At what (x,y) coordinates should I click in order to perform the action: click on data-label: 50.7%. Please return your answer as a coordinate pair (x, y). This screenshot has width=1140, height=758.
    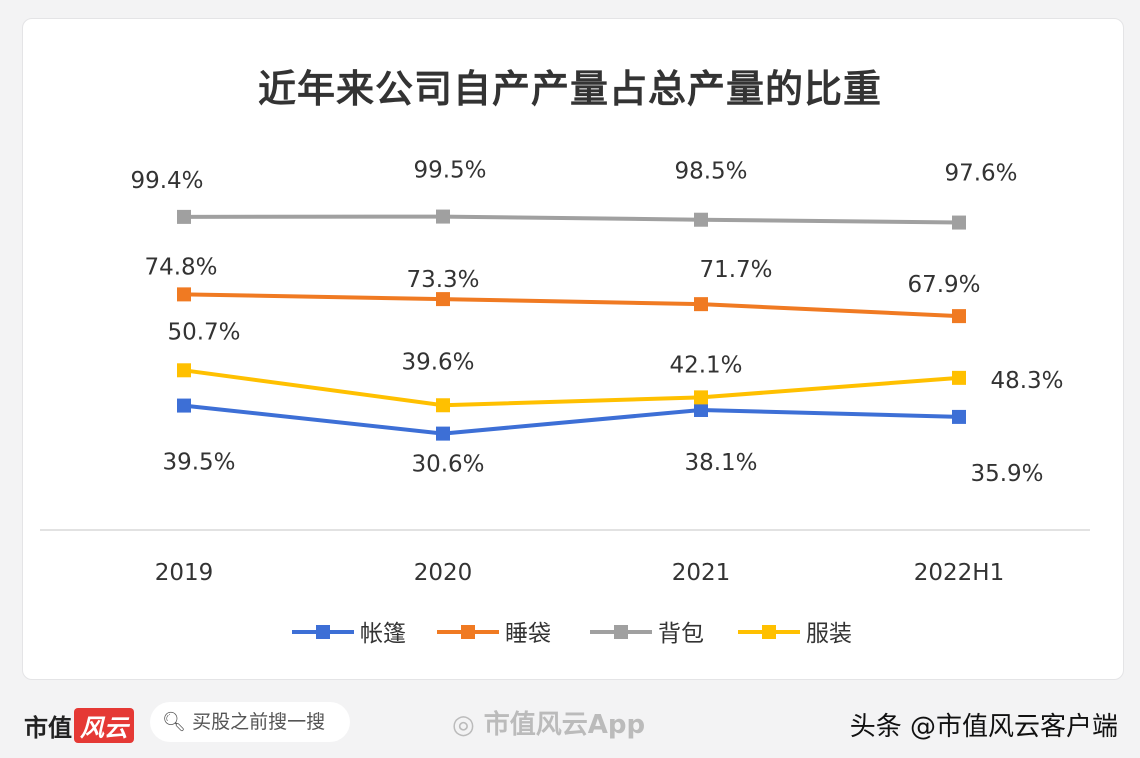
    Looking at the image, I should click on (203, 332).